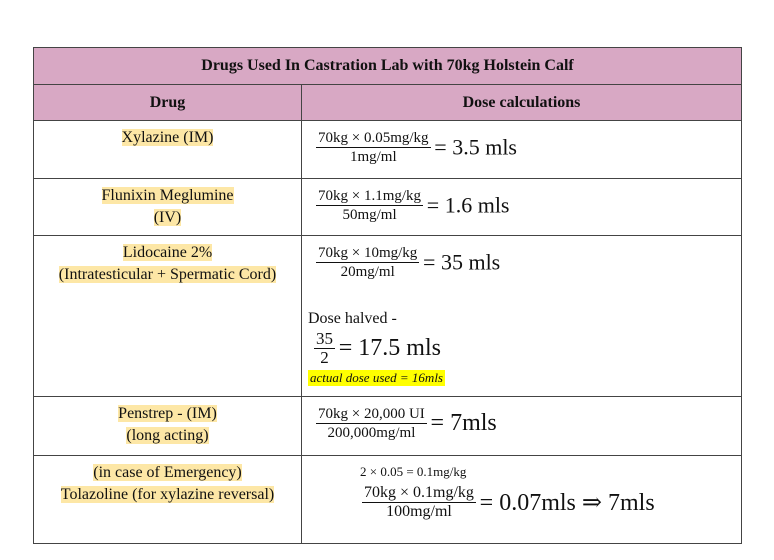 The image size is (774, 560). Describe the element at coordinates (167, 137) in the screenshot. I see `drug-name: Xylazine (IM)` at that location.